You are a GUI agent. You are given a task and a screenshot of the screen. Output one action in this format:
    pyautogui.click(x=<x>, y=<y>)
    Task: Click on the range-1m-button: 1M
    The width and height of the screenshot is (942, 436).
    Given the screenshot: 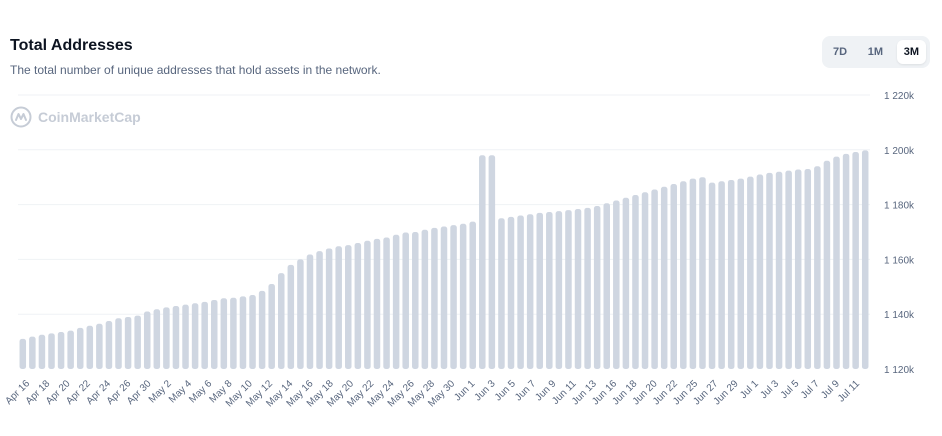 What is the action you would take?
    pyautogui.click(x=875, y=52)
    